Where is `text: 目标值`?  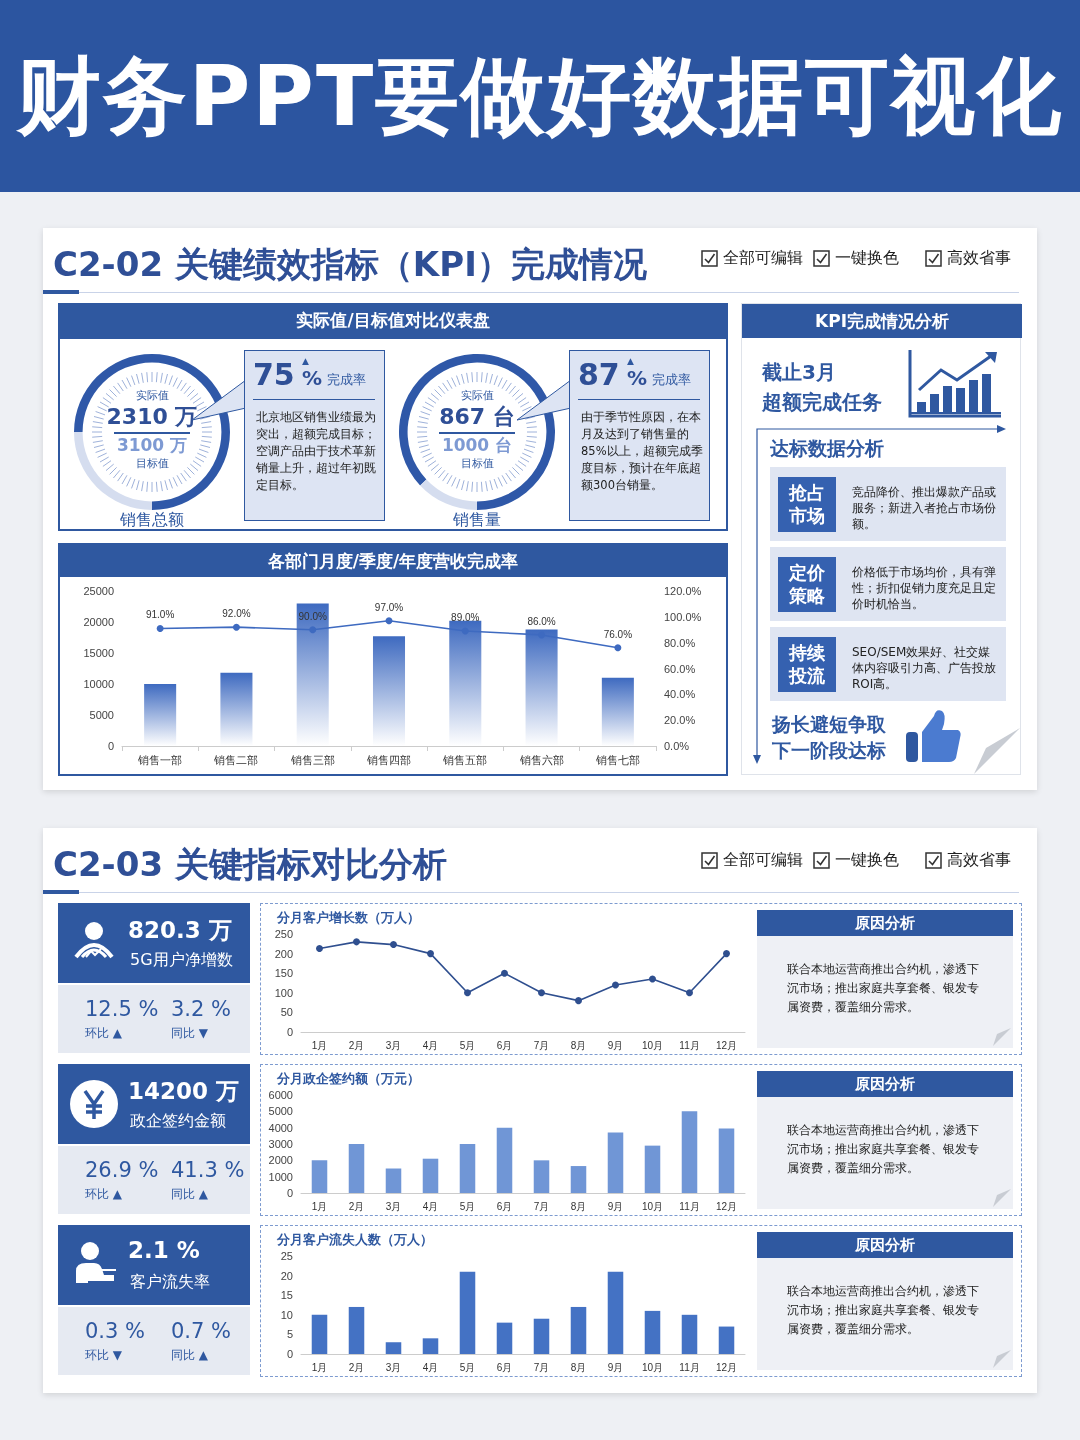
text: 目标值 is located at coordinates (477, 463).